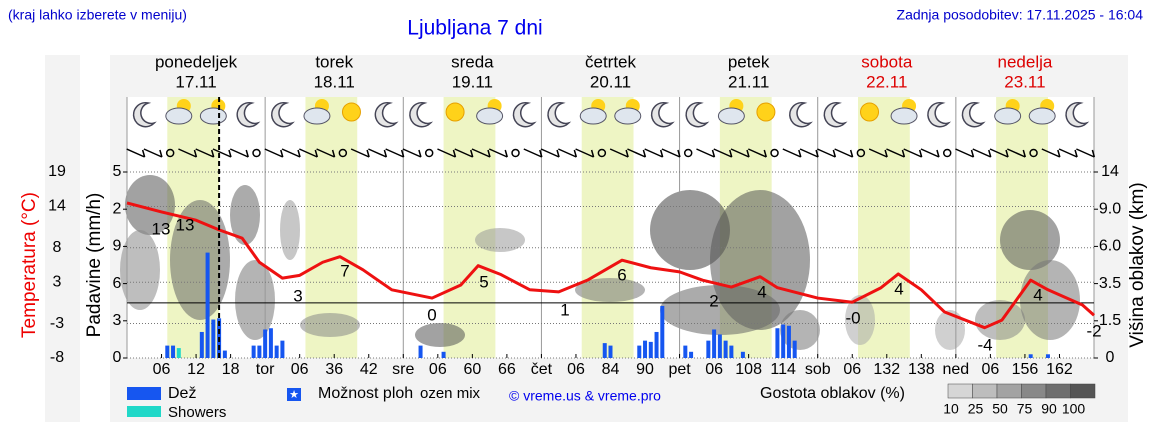 Image resolution: width=1152 pixels, height=443 pixels. I want to click on x-tick-label: 162, so click(1059, 369).